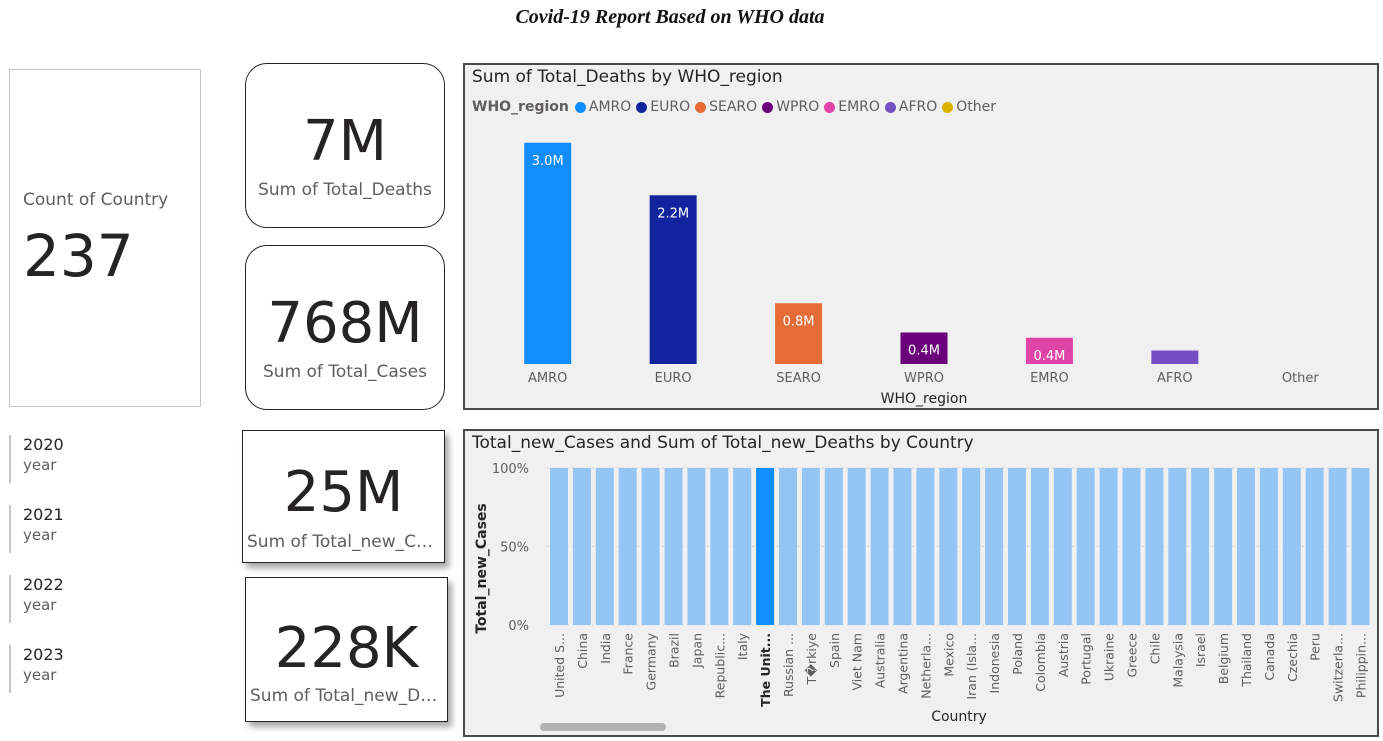 The width and height of the screenshot is (1383, 741). What do you see at coordinates (673, 279) in the screenshot?
I see `bar-euro` at bounding box center [673, 279].